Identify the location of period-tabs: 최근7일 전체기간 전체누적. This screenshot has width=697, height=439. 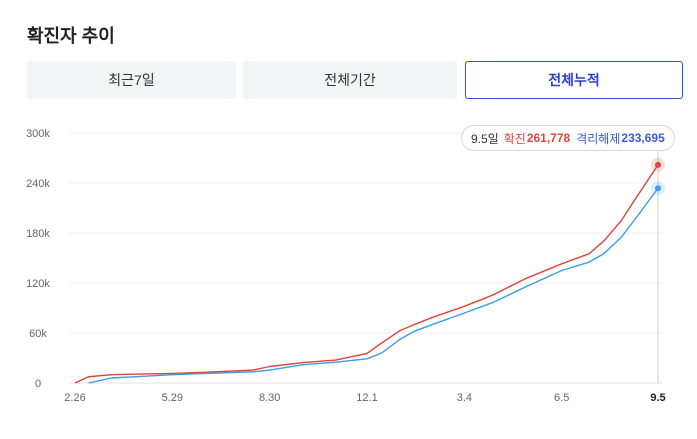
(355, 80).